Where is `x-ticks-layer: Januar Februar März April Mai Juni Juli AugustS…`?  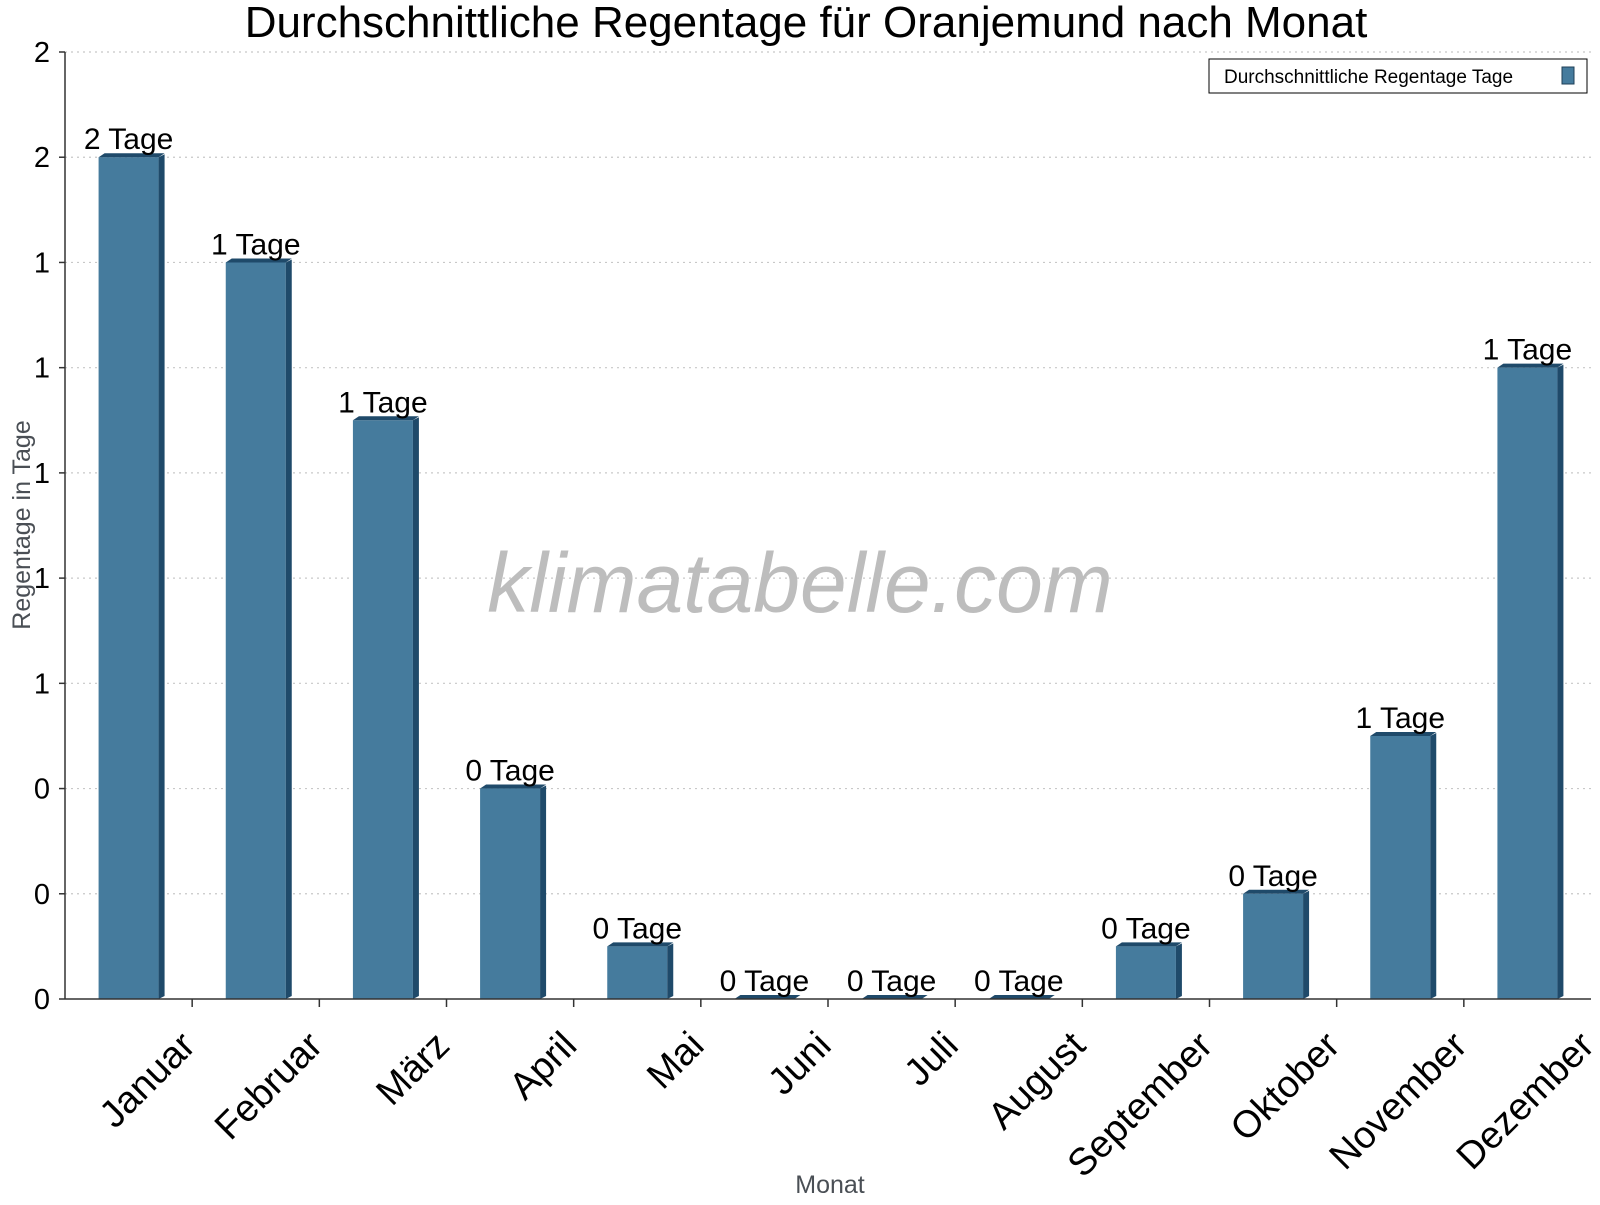 x-ticks-layer: Januar Februar März April Mai Juni Juli AugustS… is located at coordinates (846, 1092).